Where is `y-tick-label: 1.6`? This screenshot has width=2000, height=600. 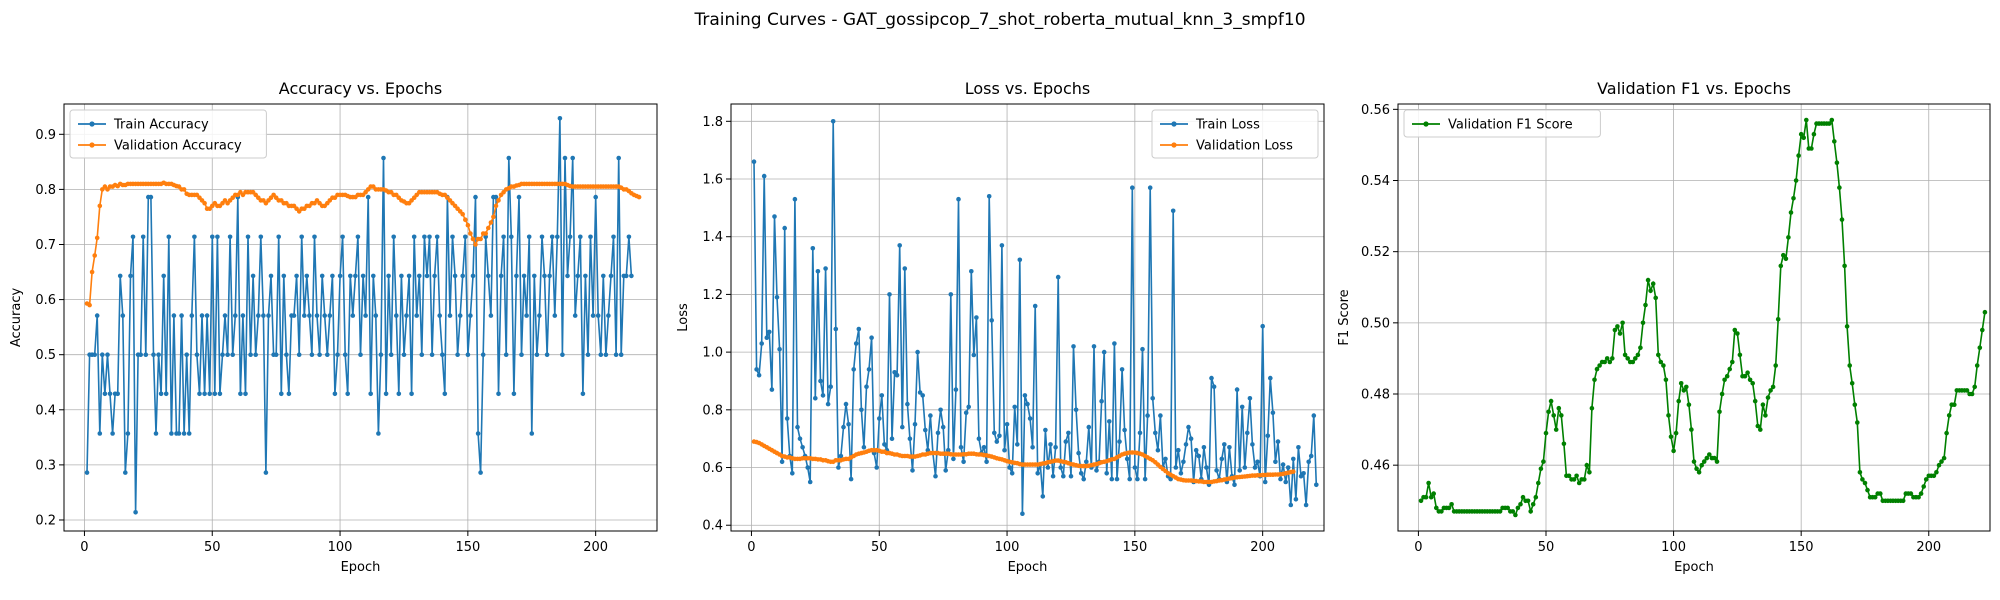 y-tick-label: 1.6 is located at coordinates (712, 180).